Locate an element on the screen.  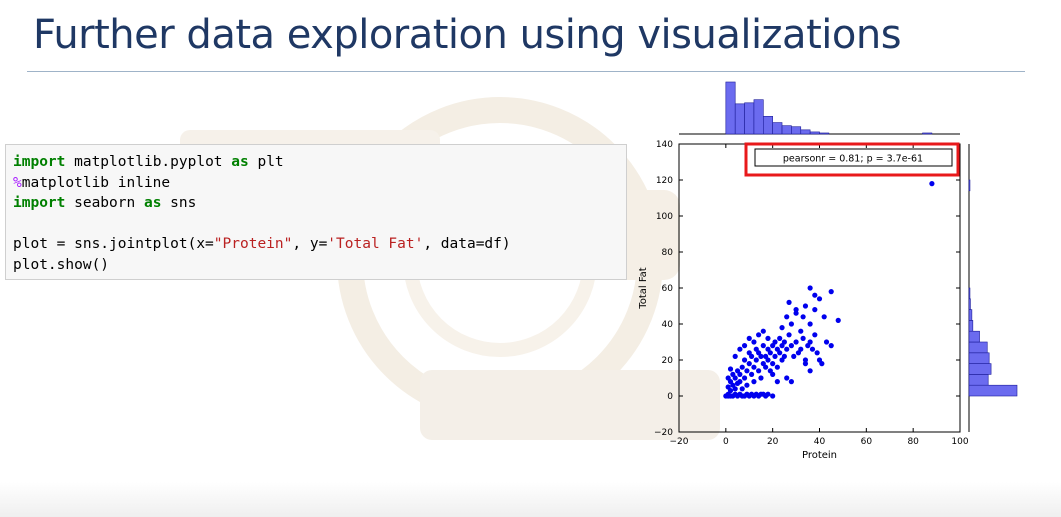
x-tick-label: 60 is located at coordinates (867, 442).